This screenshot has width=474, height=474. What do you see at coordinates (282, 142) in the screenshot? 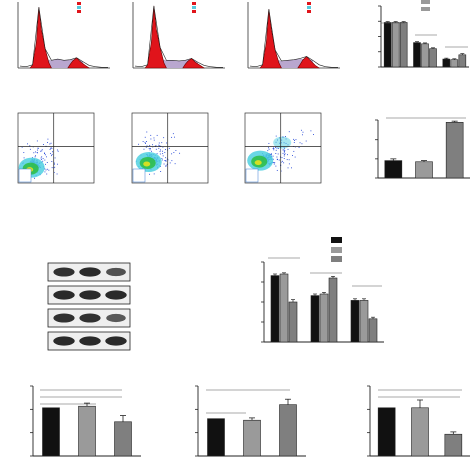
I see `density-contour` at bounding box center [282, 142].